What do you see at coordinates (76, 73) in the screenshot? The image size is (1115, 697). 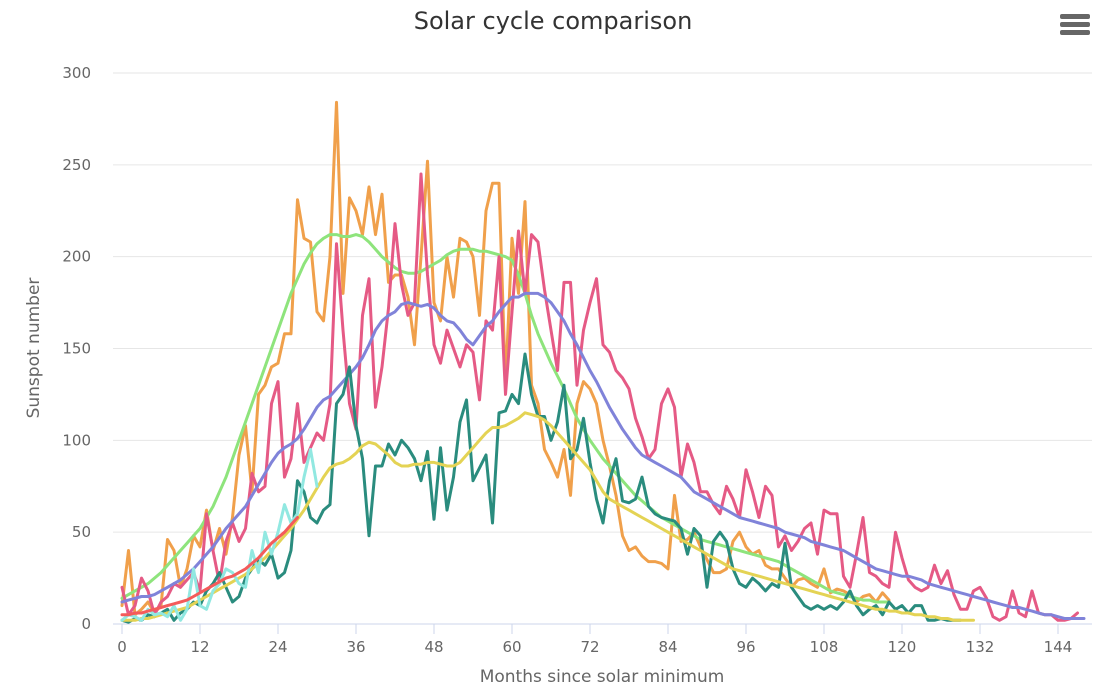 I see `y-tick-label: 300` at bounding box center [76, 73].